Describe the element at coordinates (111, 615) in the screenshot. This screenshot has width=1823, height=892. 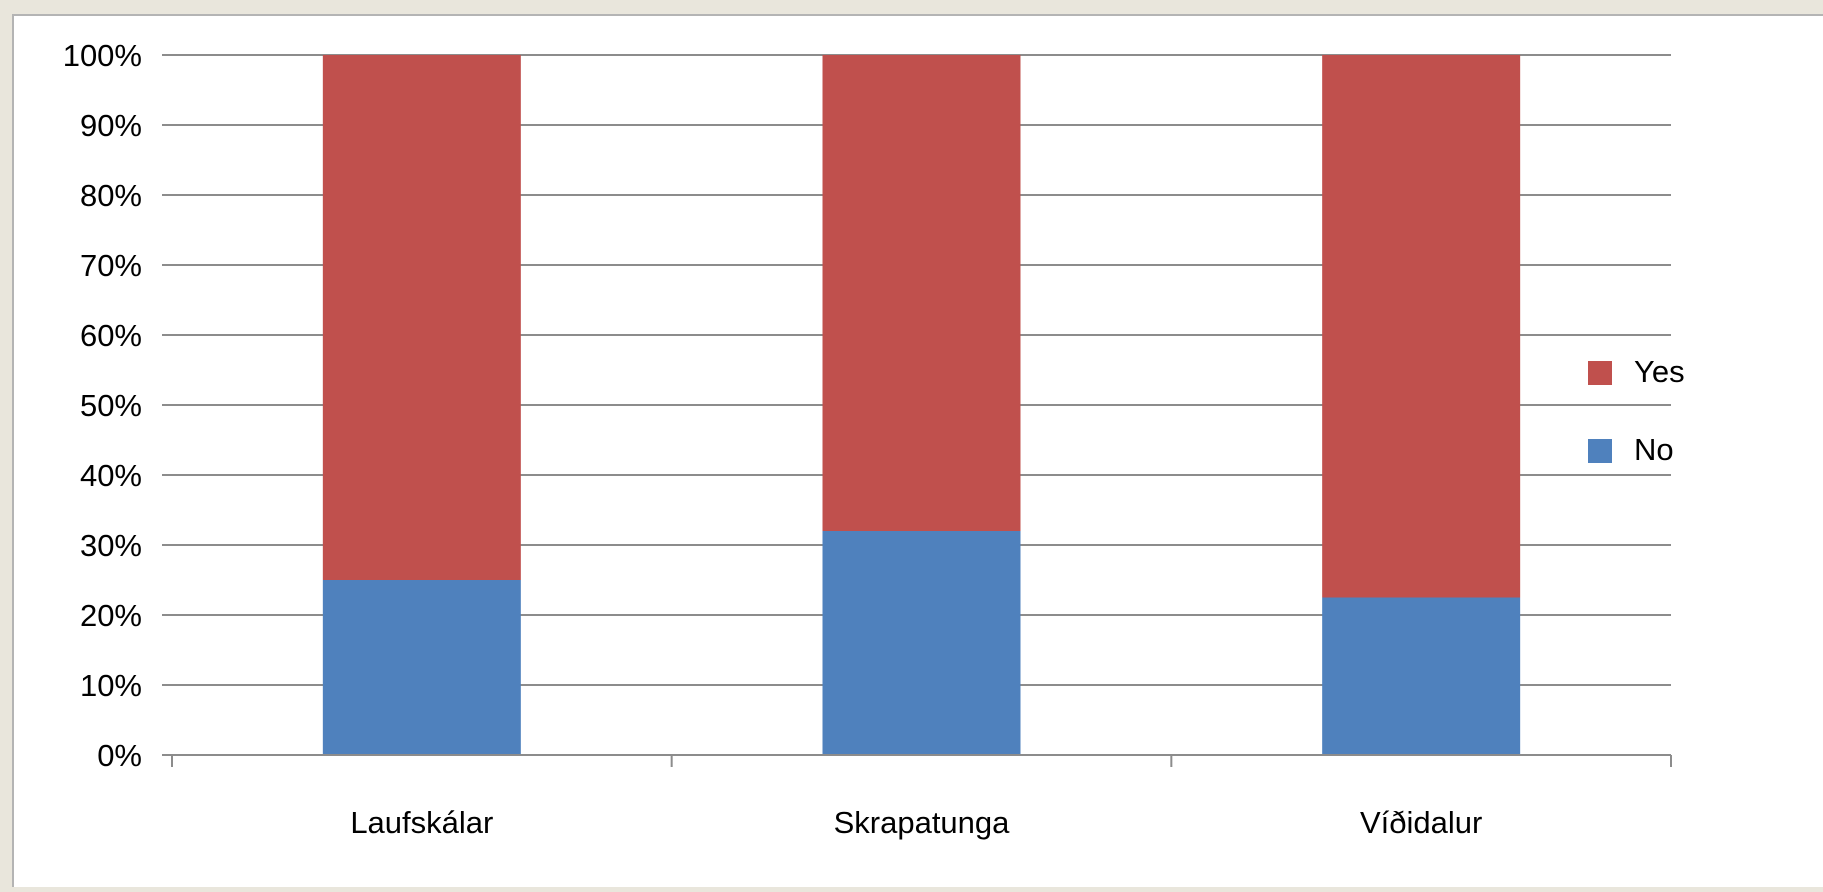
I see `y-tick-label-2: 20%` at that location.